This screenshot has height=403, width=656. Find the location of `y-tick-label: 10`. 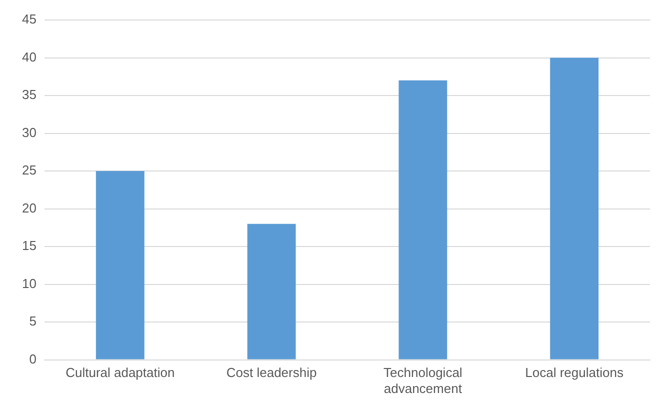

y-tick-label: 10 is located at coordinates (29, 283).